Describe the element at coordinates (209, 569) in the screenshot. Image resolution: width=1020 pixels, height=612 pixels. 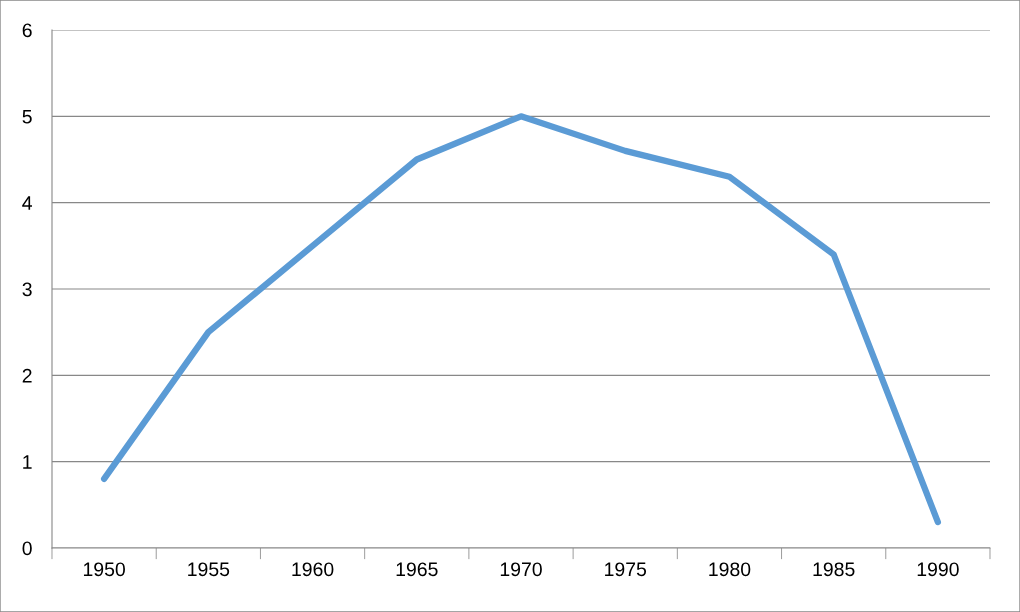
I see `x-tick-label: 1955` at that location.